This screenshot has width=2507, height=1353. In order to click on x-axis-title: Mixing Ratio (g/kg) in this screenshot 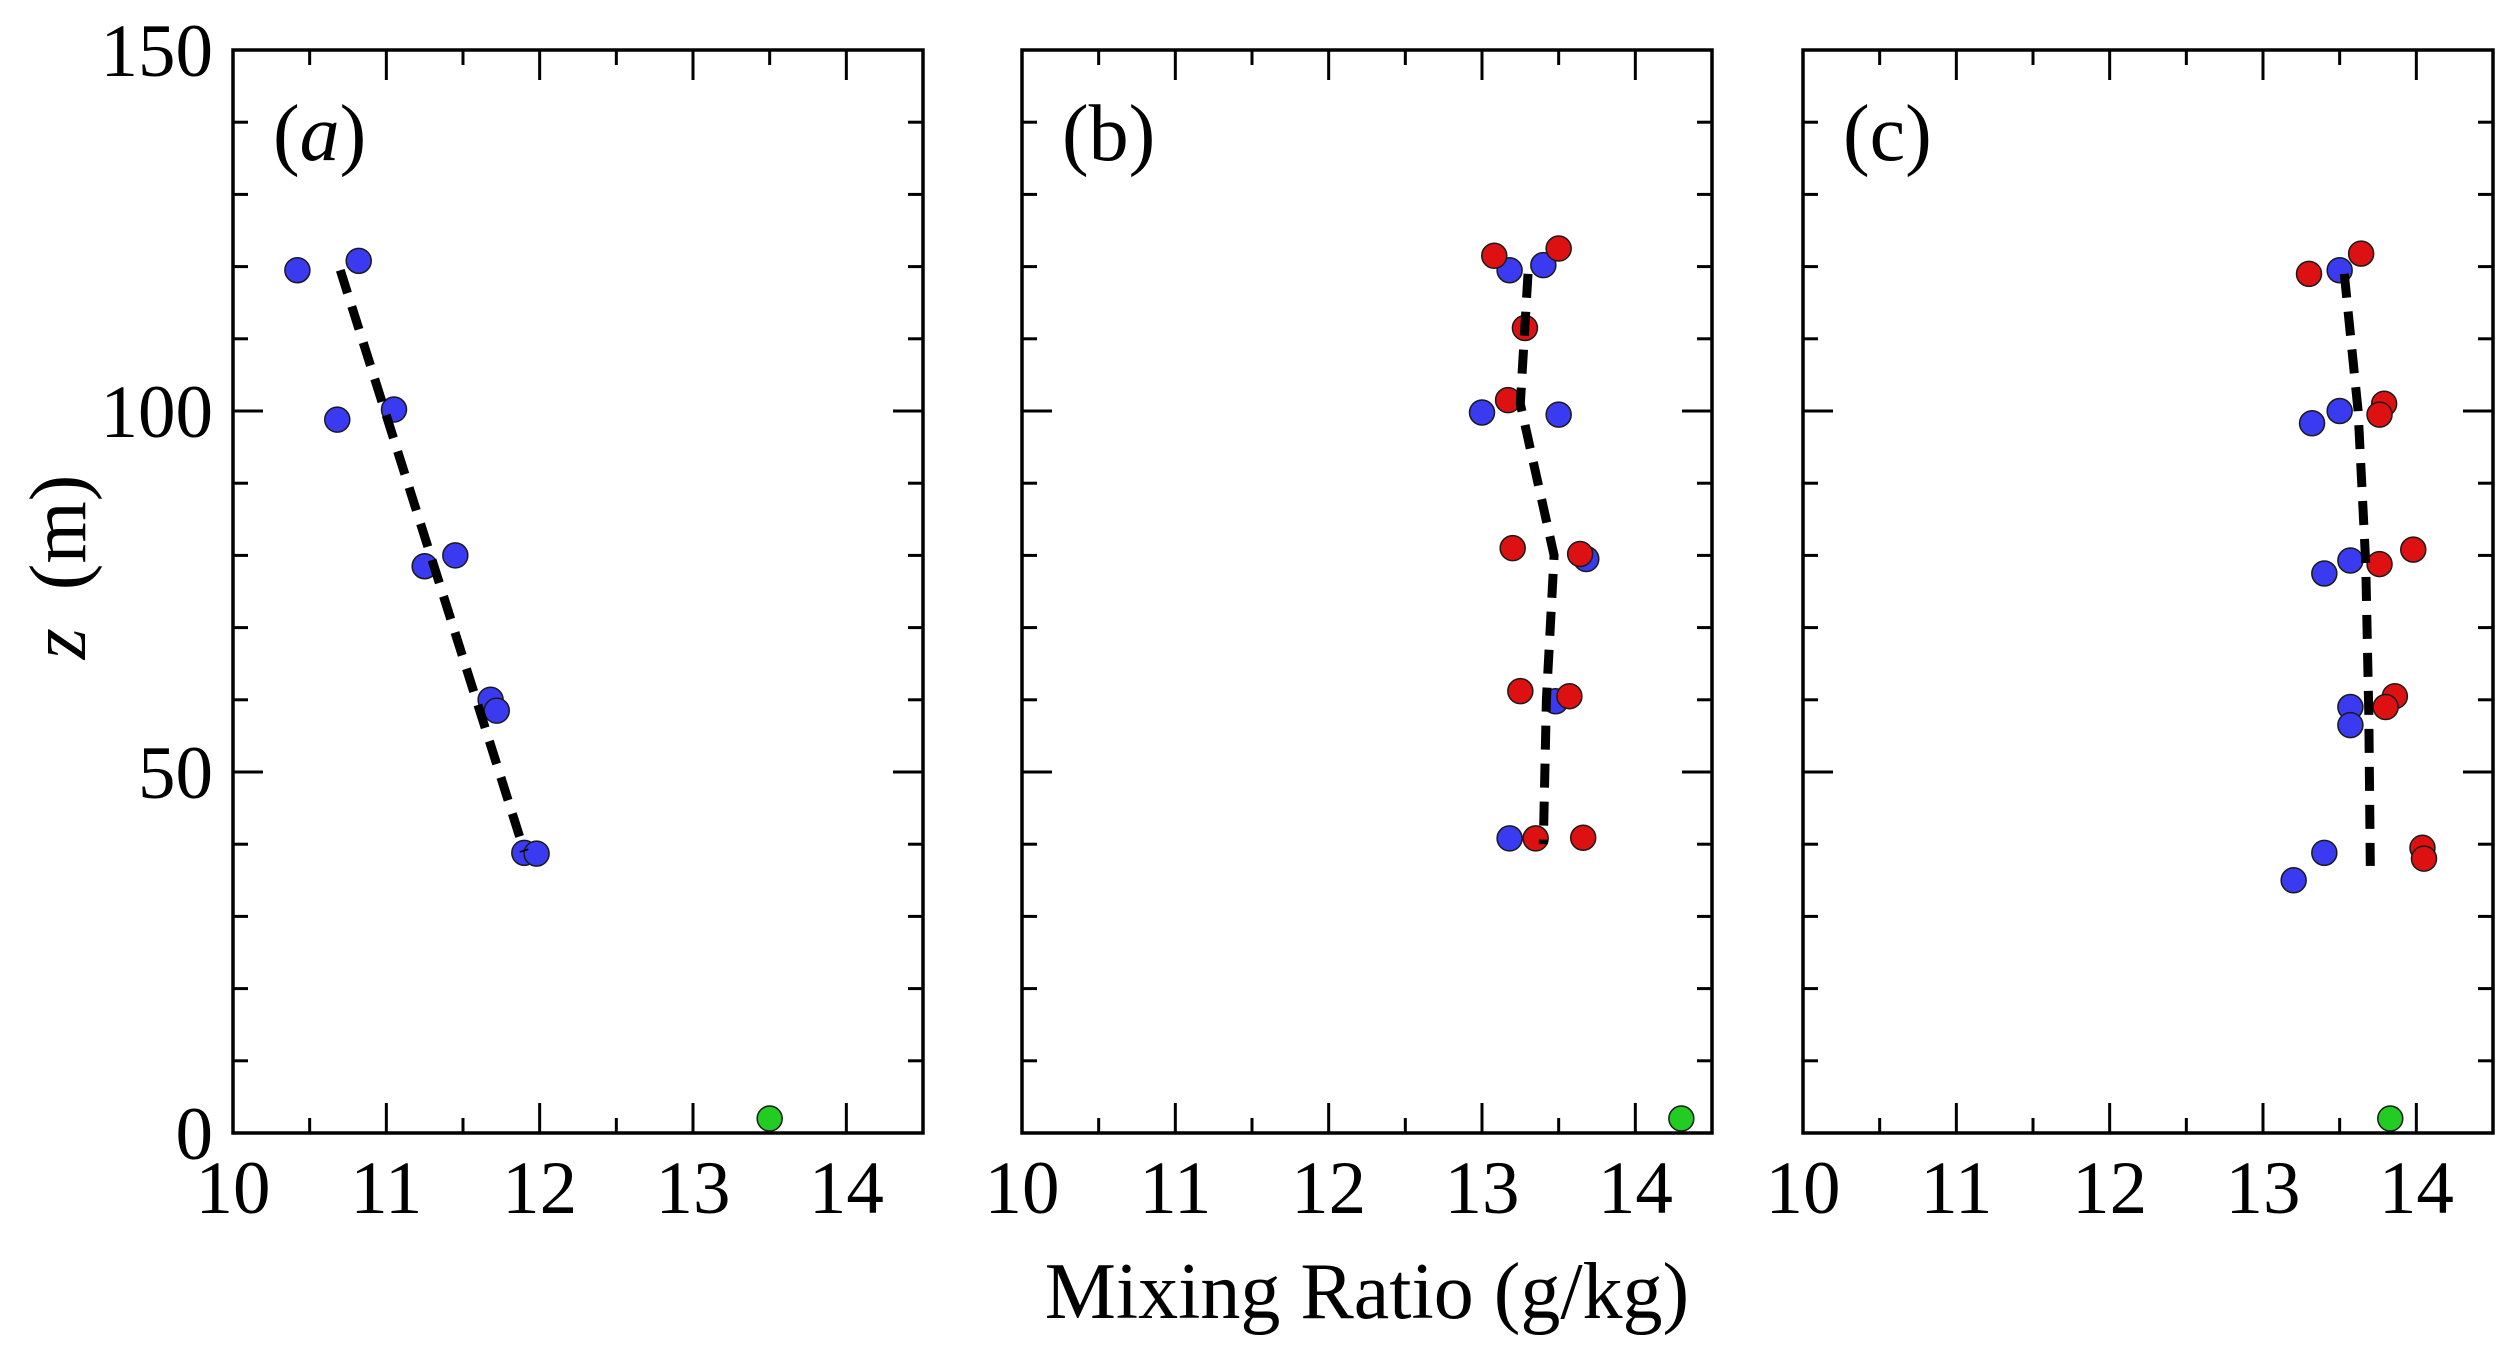, I will do `click(1367, 1292)`.